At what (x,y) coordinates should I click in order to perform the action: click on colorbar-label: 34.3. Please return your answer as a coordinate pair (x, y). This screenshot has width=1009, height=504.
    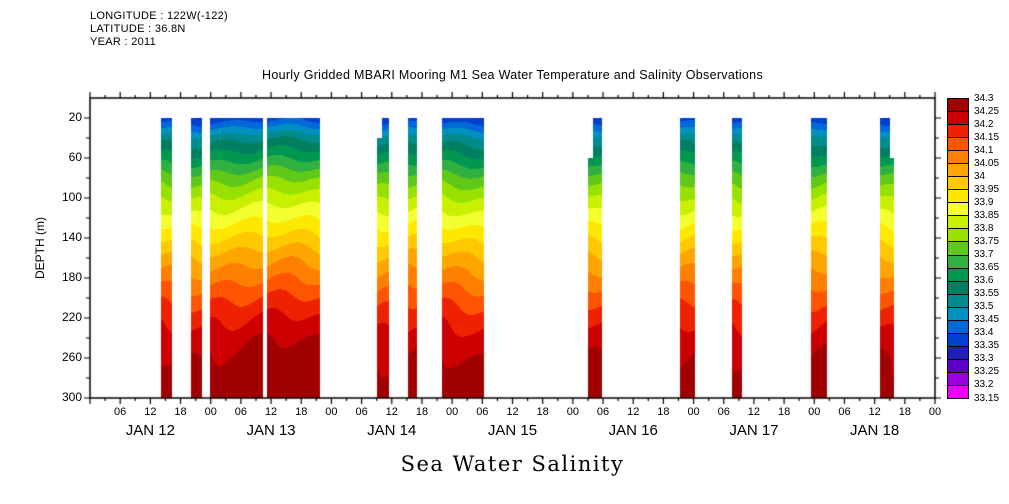
    Looking at the image, I should click on (984, 98).